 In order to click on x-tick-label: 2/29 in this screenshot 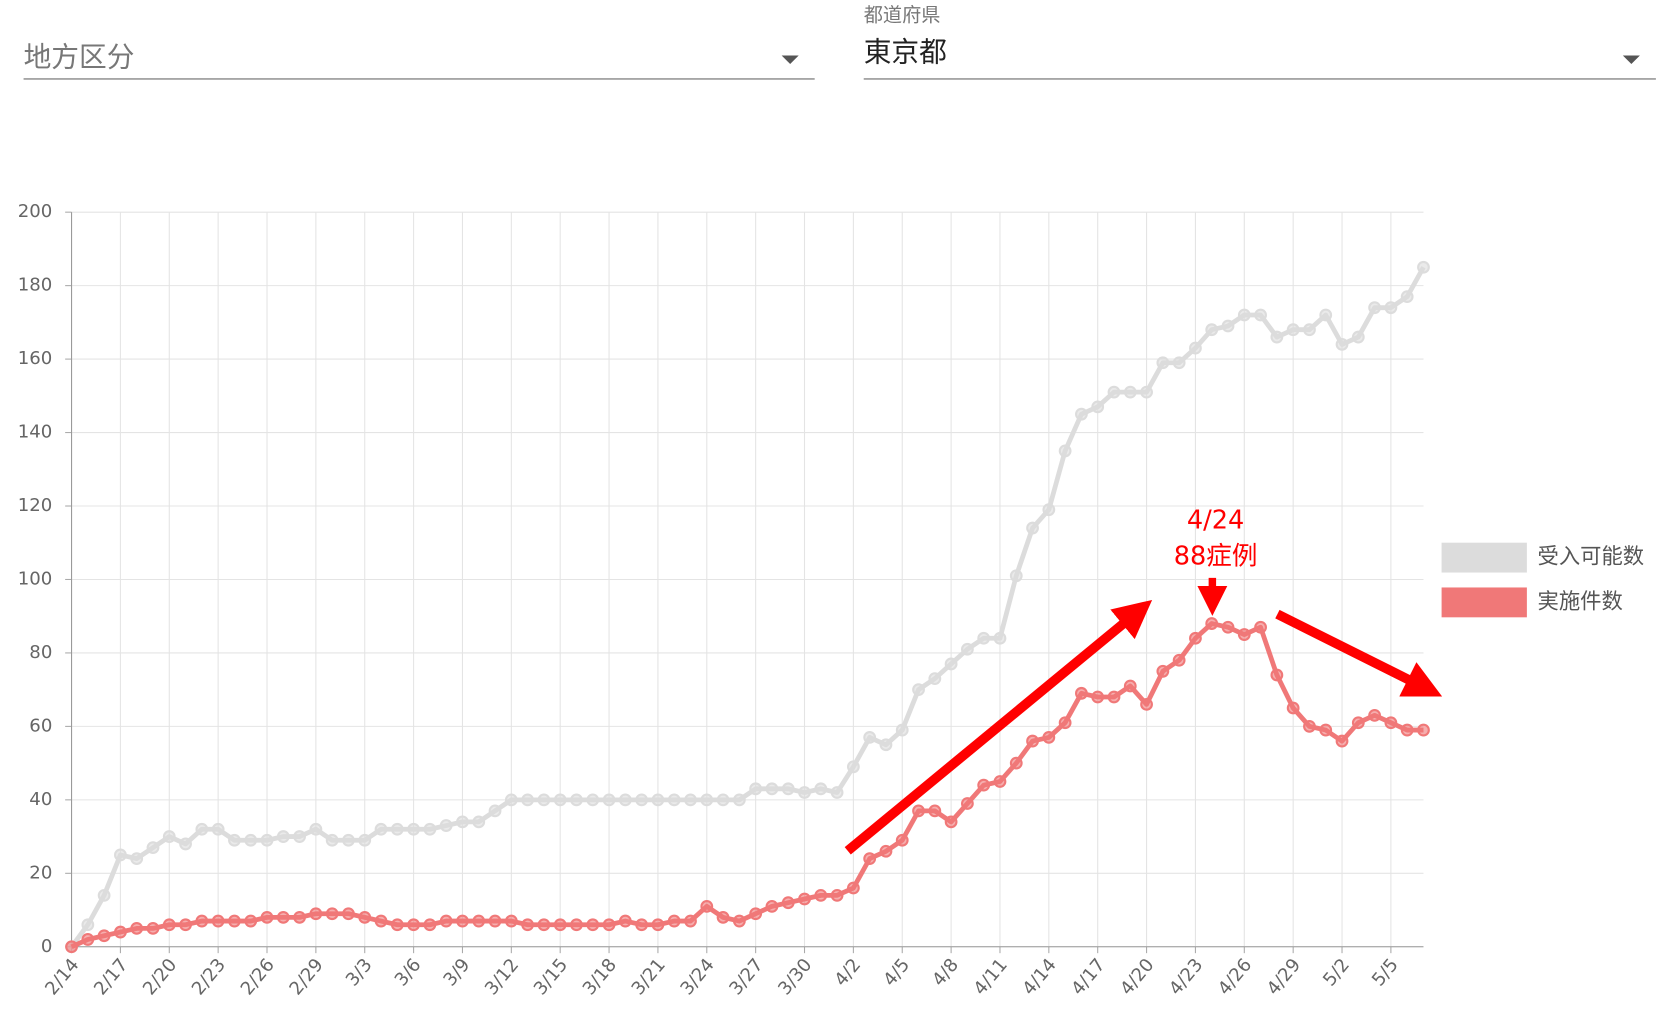, I will do `click(307, 977)`.